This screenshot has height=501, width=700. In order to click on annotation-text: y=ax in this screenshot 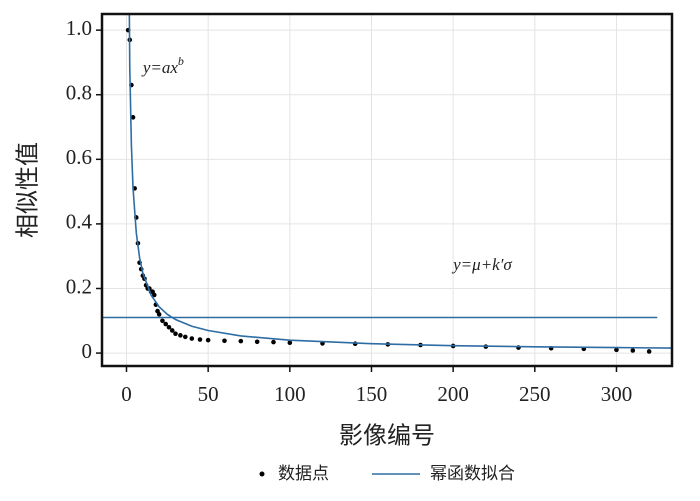, I will do `click(160, 67)`.